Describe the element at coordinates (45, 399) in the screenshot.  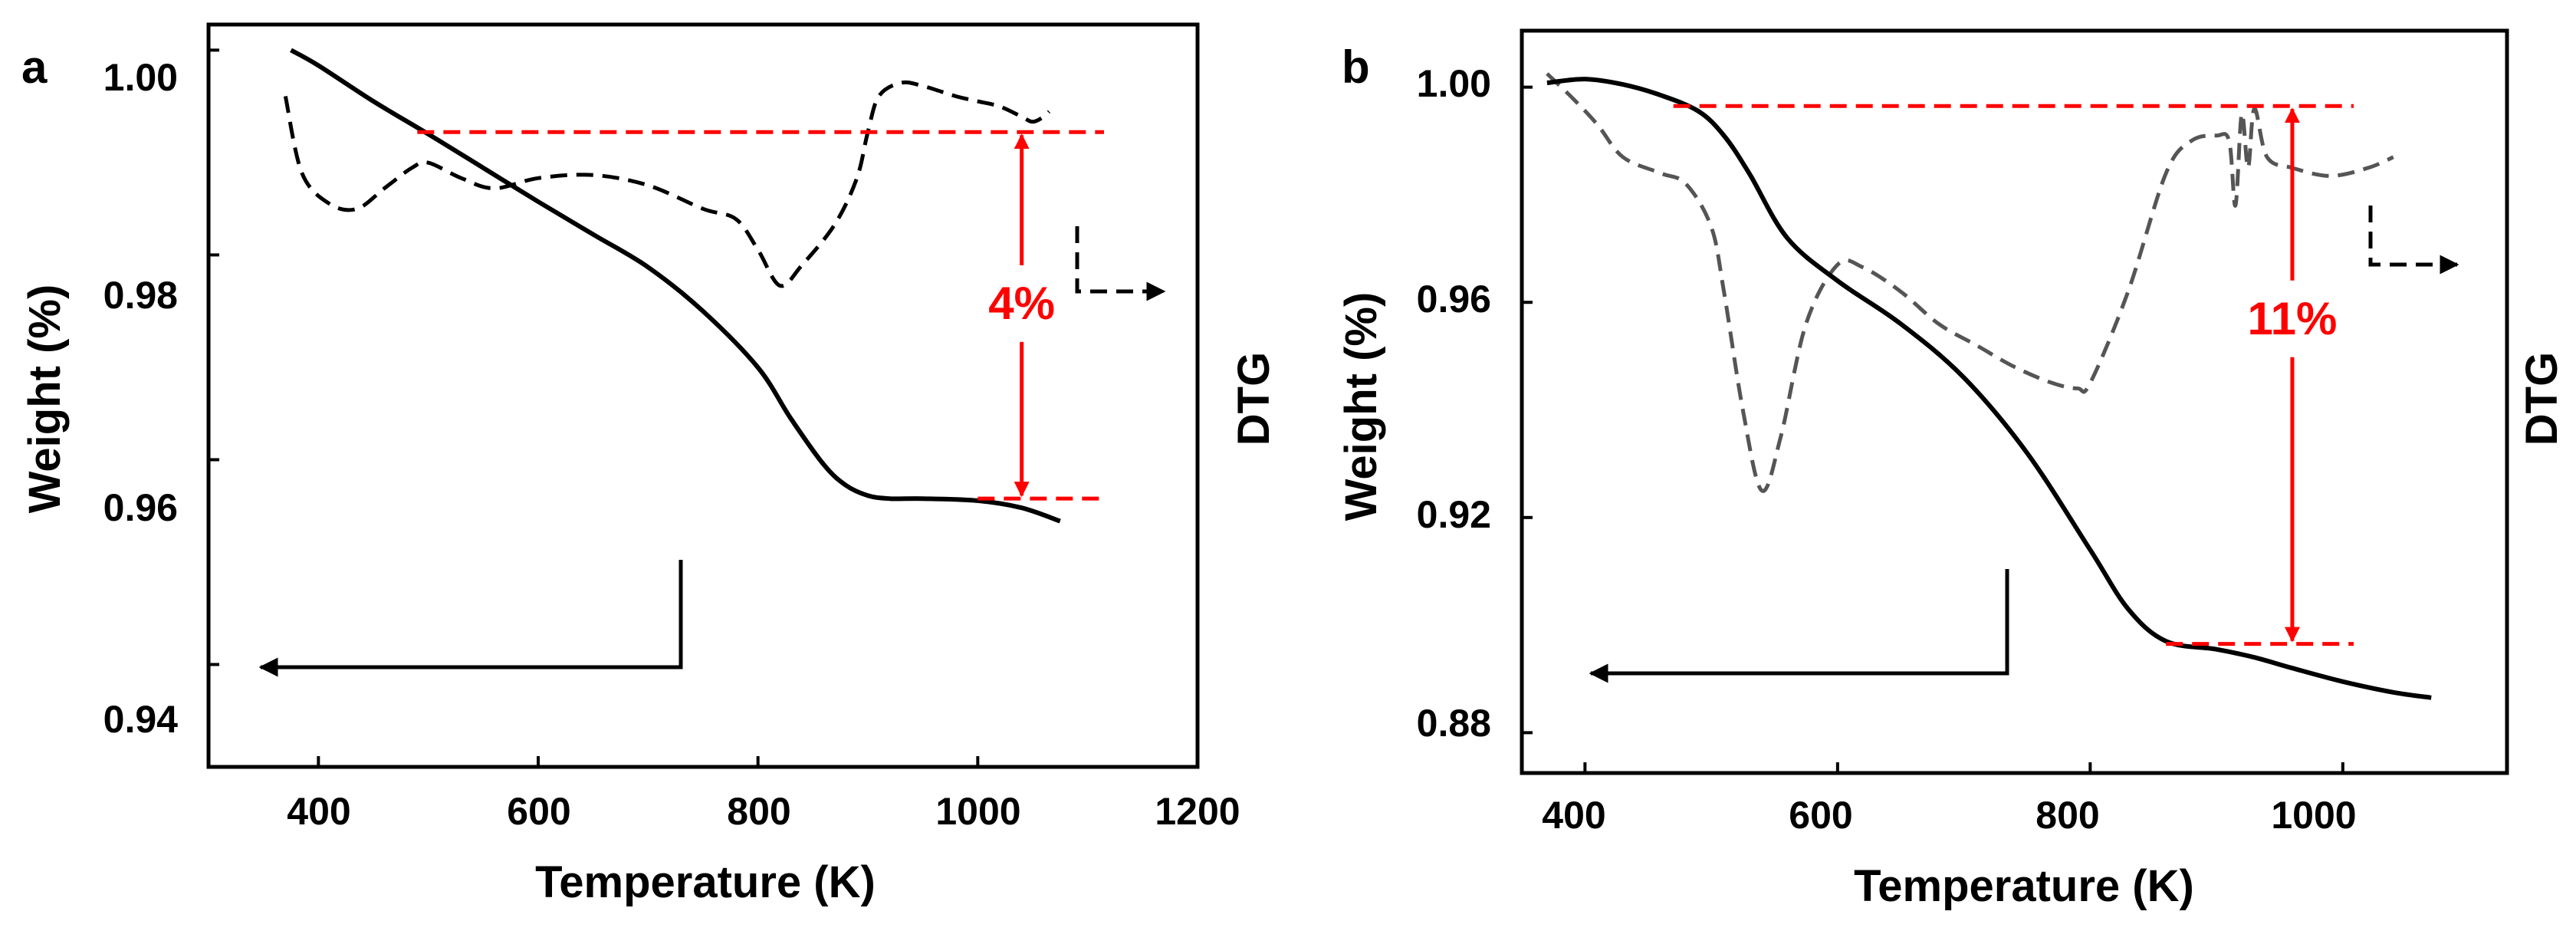
I see `panel-a-ylabel: Weight (%)` at that location.